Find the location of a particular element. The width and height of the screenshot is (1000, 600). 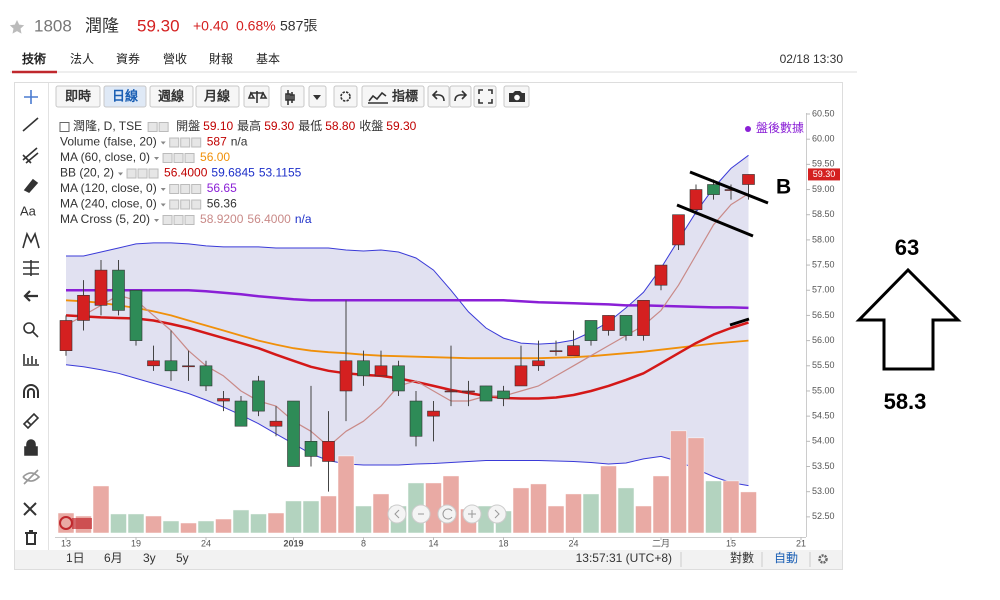

button-fullscreen is located at coordinates (485, 96).